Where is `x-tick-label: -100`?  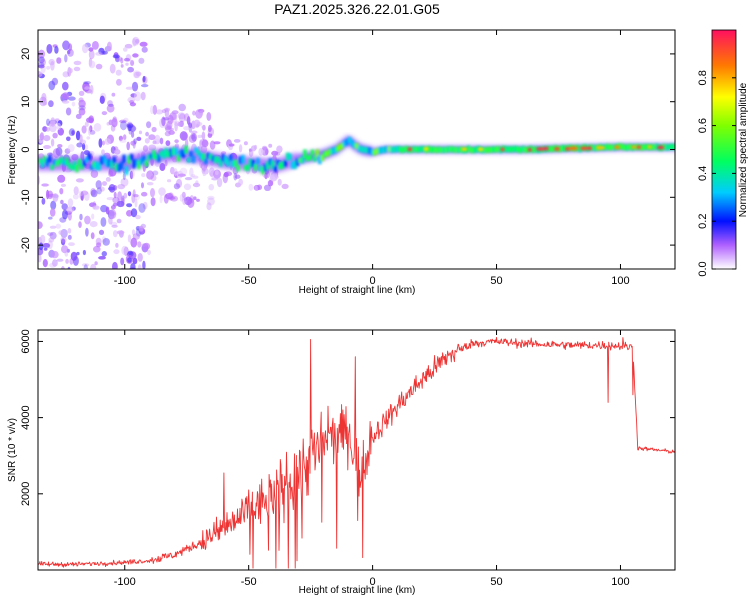
x-tick-label: -100 is located at coordinates (125, 582).